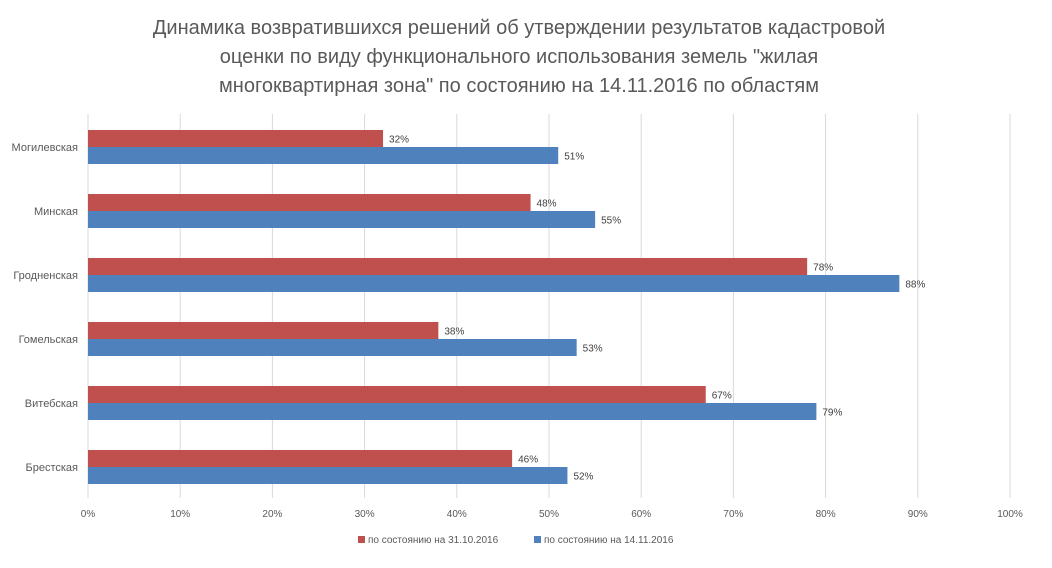 The image size is (1052, 568). Describe the element at coordinates (45, 148) in the screenshot. I see `category-label: Могилевская` at that location.